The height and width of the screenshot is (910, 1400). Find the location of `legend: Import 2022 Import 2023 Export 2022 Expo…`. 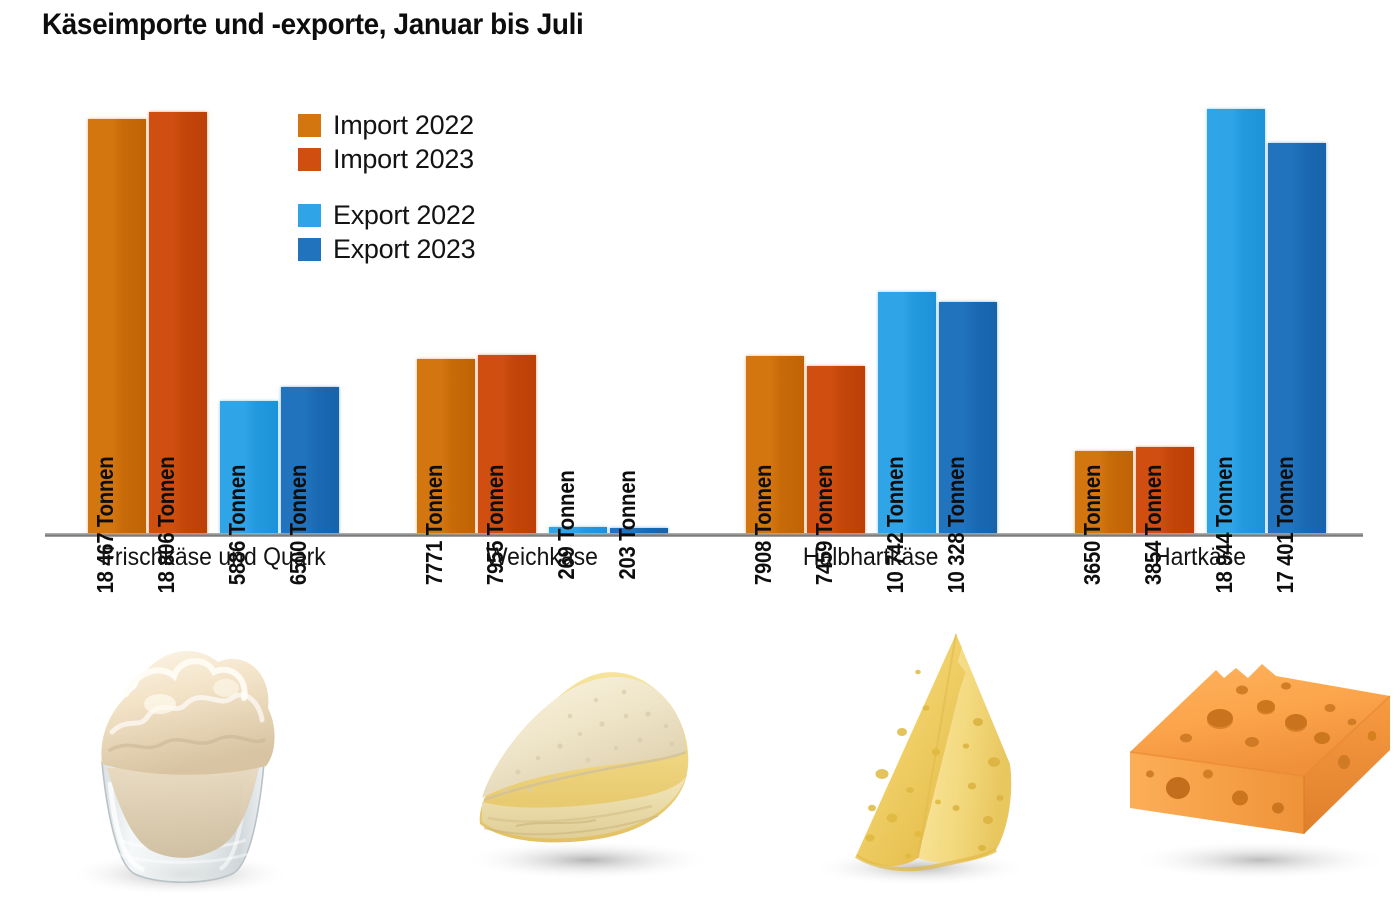

legend: Import 2022 Import 2023 Export 2022 Expo… is located at coordinates (413, 187).